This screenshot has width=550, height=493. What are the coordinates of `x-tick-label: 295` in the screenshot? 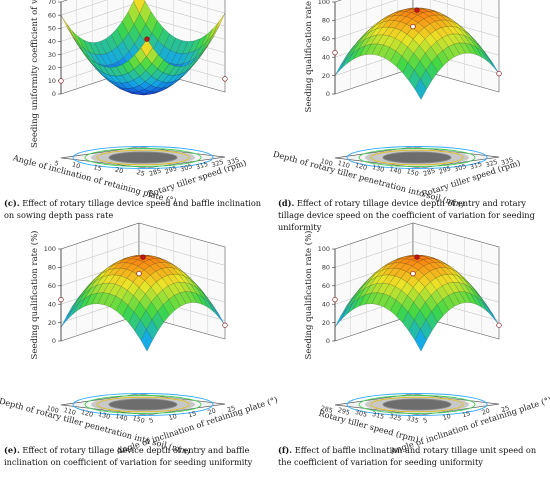 It's located at (445, 169).